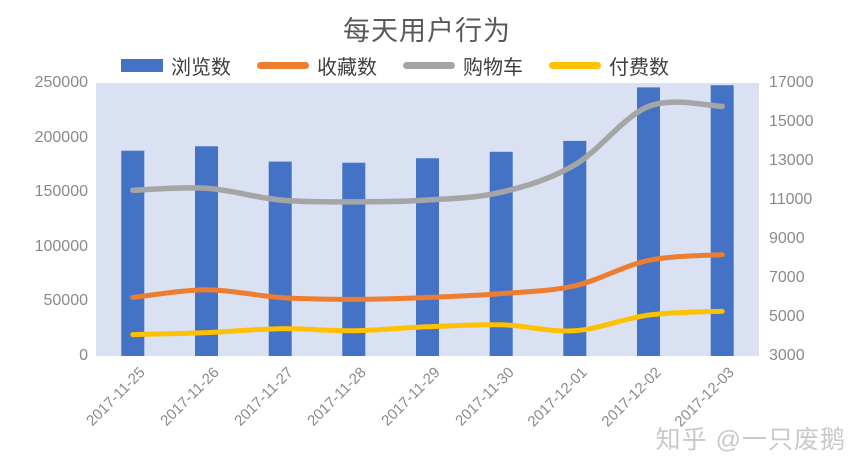 This screenshot has height=472, width=854. Describe the element at coordinates (484, 397) in the screenshot. I see `x-axis-tick-2017-11-30: 2017-11-30` at that location.